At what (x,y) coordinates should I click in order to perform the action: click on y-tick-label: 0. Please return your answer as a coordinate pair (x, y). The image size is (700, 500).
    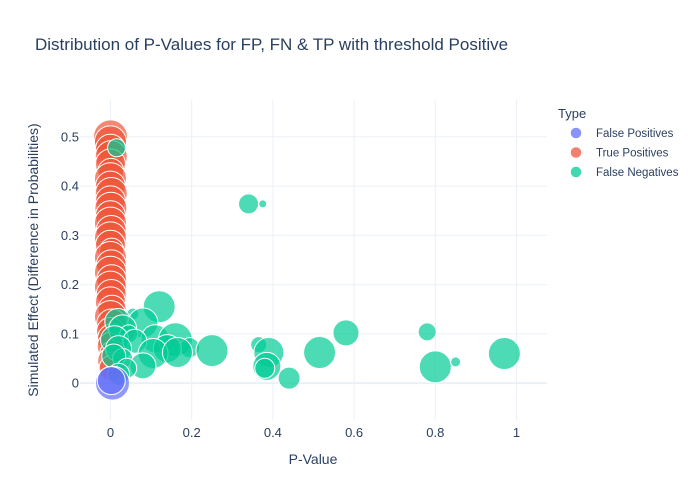
    Looking at the image, I should click on (75, 383).